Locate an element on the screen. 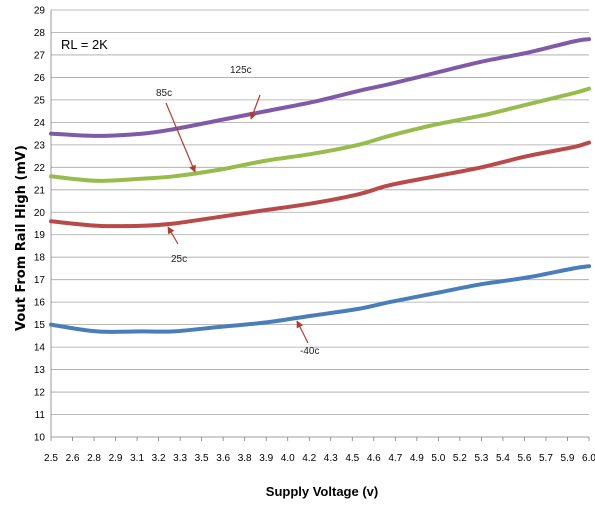 The width and height of the screenshot is (595, 506). x-tick-label: 5.0 is located at coordinates (438, 458).